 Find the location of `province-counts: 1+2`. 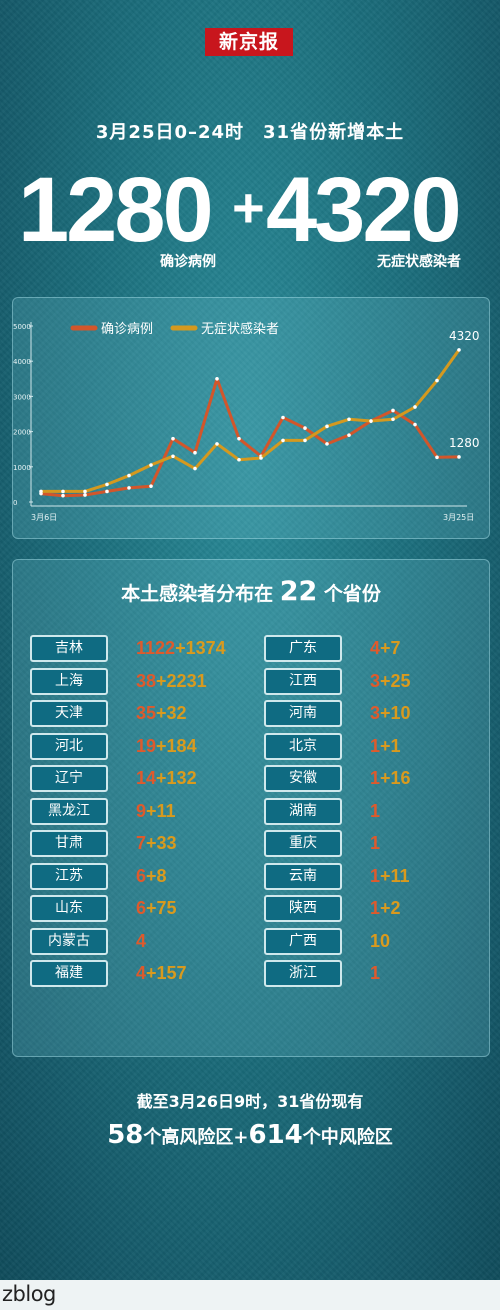

province-counts: 1+2 is located at coordinates (385, 908).